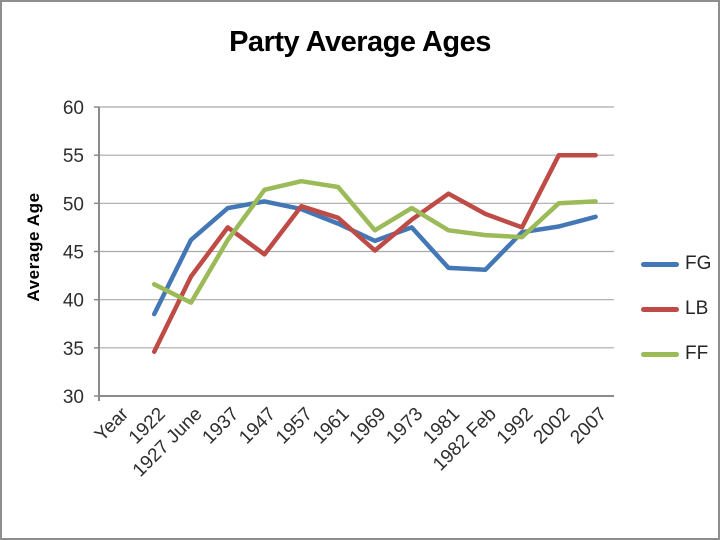  What do you see at coordinates (698, 263) in the screenshot?
I see `legend-label-fg: FG` at bounding box center [698, 263].